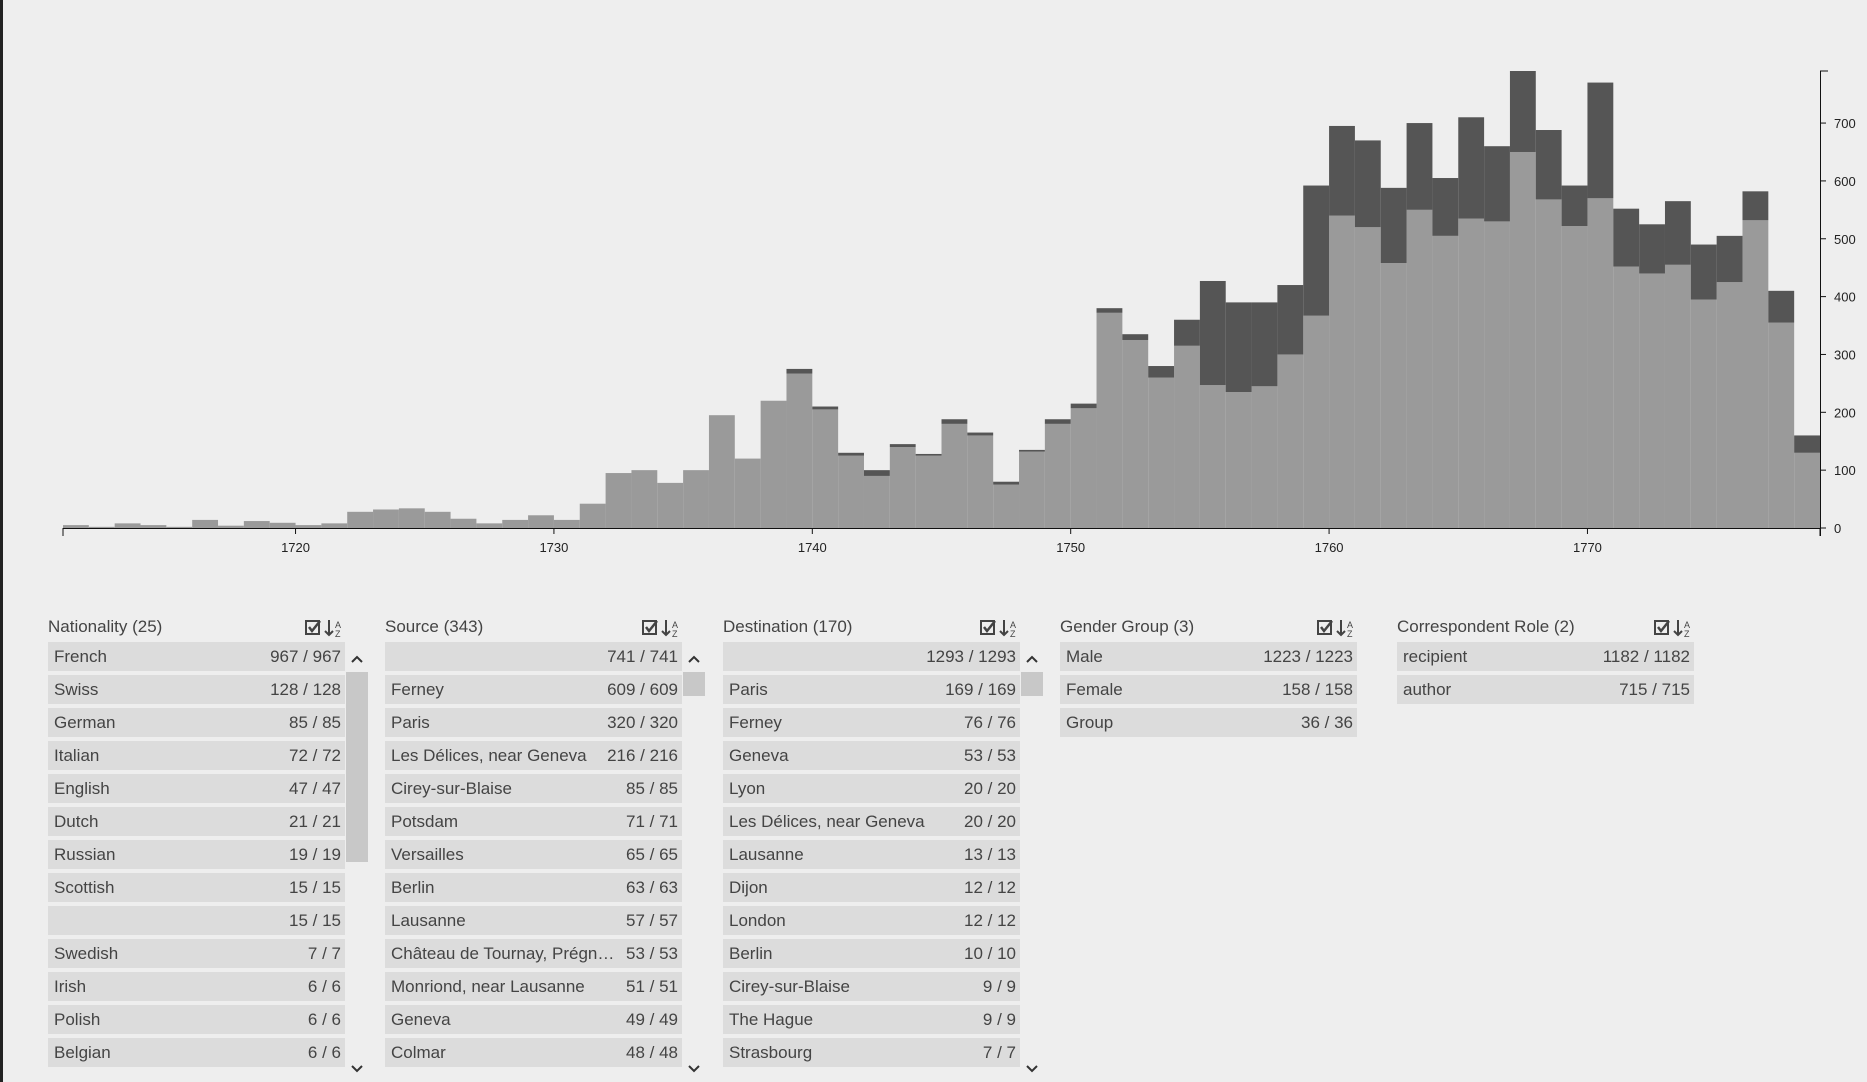 Image resolution: width=1867 pixels, height=1082 pixels. Describe the element at coordinates (434, 626) in the screenshot. I see `facet-title: Source (343)` at that location.